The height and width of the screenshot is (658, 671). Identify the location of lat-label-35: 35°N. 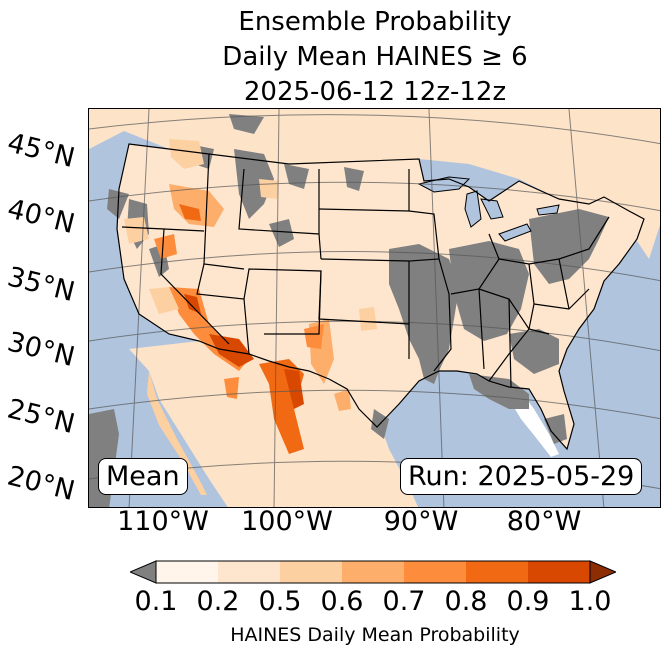
(41, 285).